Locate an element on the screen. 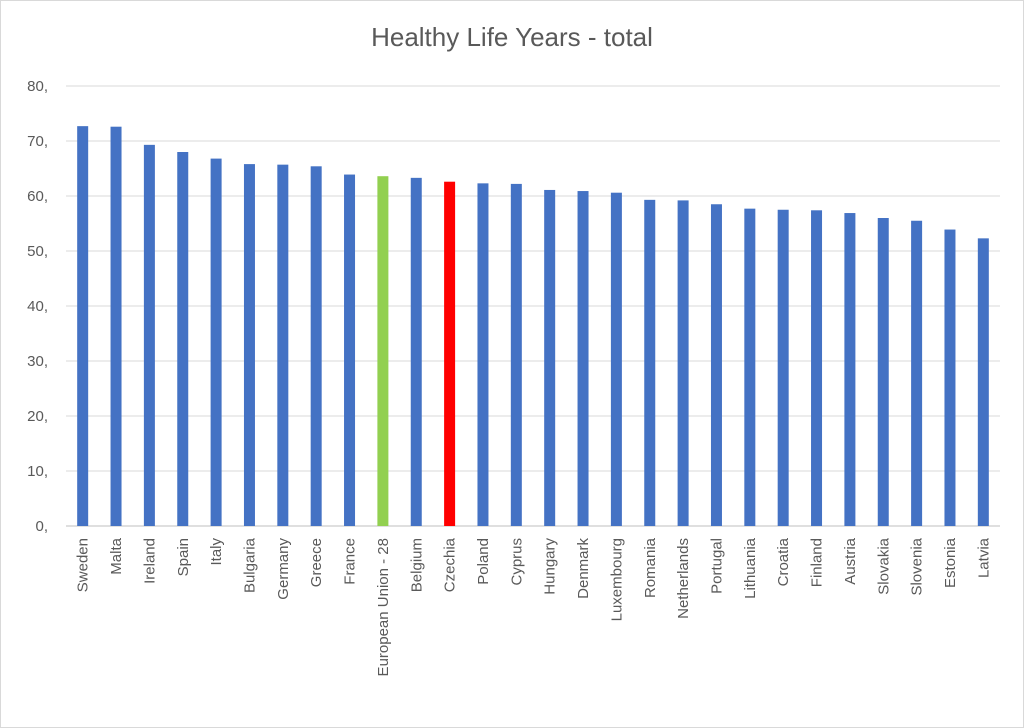  x-category-label: Latvia is located at coordinates (983, 557).